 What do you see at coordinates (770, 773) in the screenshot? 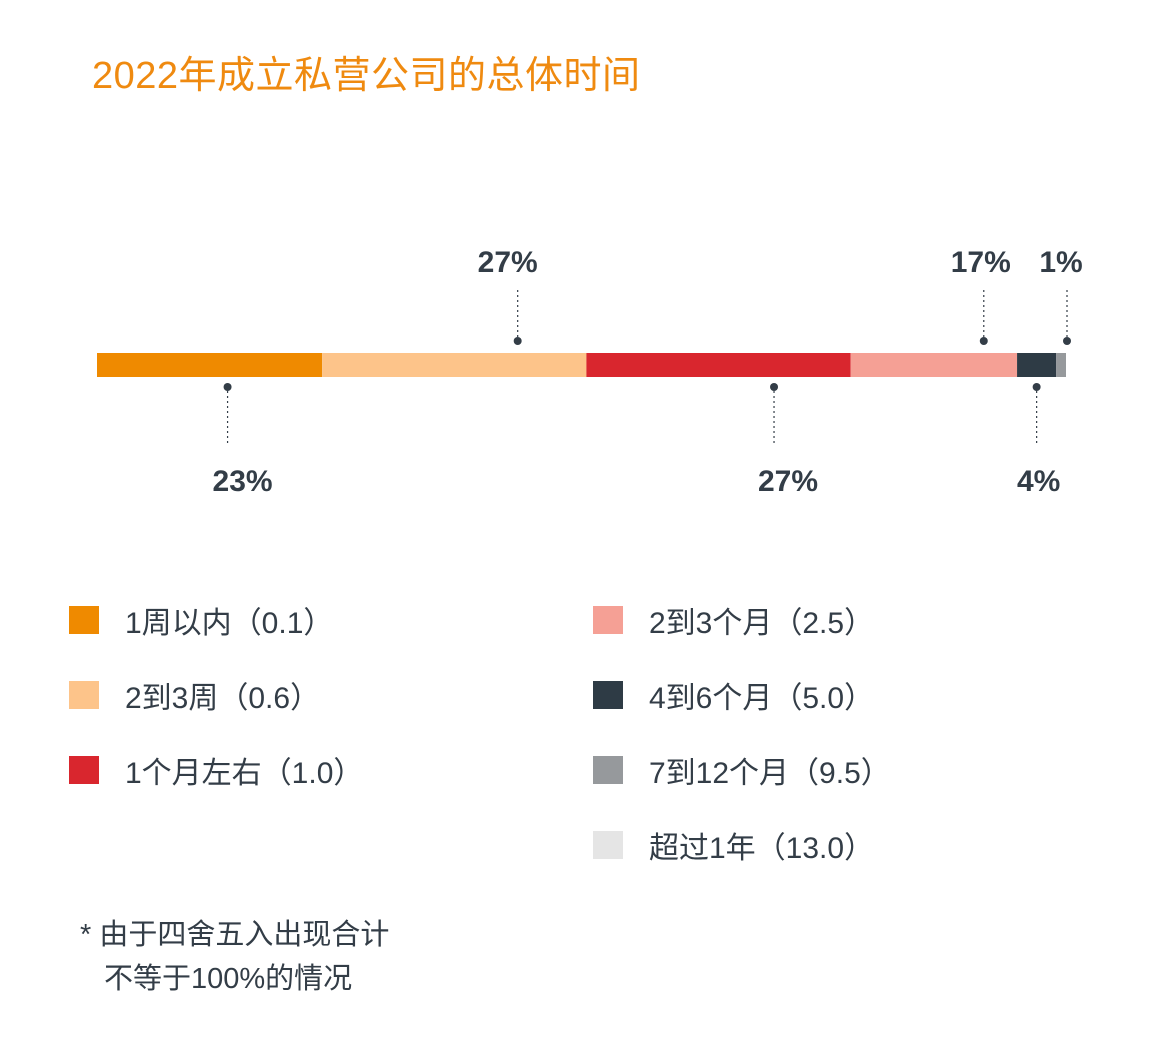
I see `legend-label-5: 7到12个月（9.5）` at bounding box center [770, 773].